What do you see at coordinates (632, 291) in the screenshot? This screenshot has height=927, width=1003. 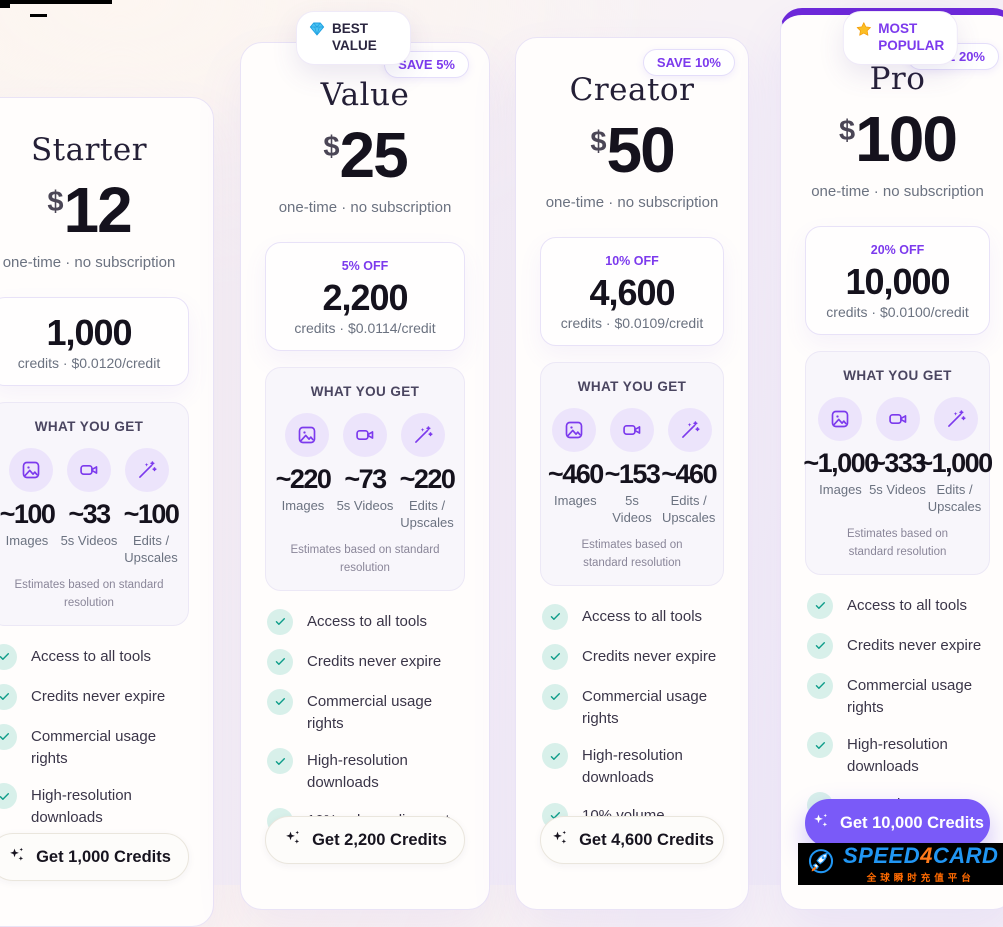 I see `credits-summary: 10% OFF 4,600 credits · $0.0109/credit` at bounding box center [632, 291].